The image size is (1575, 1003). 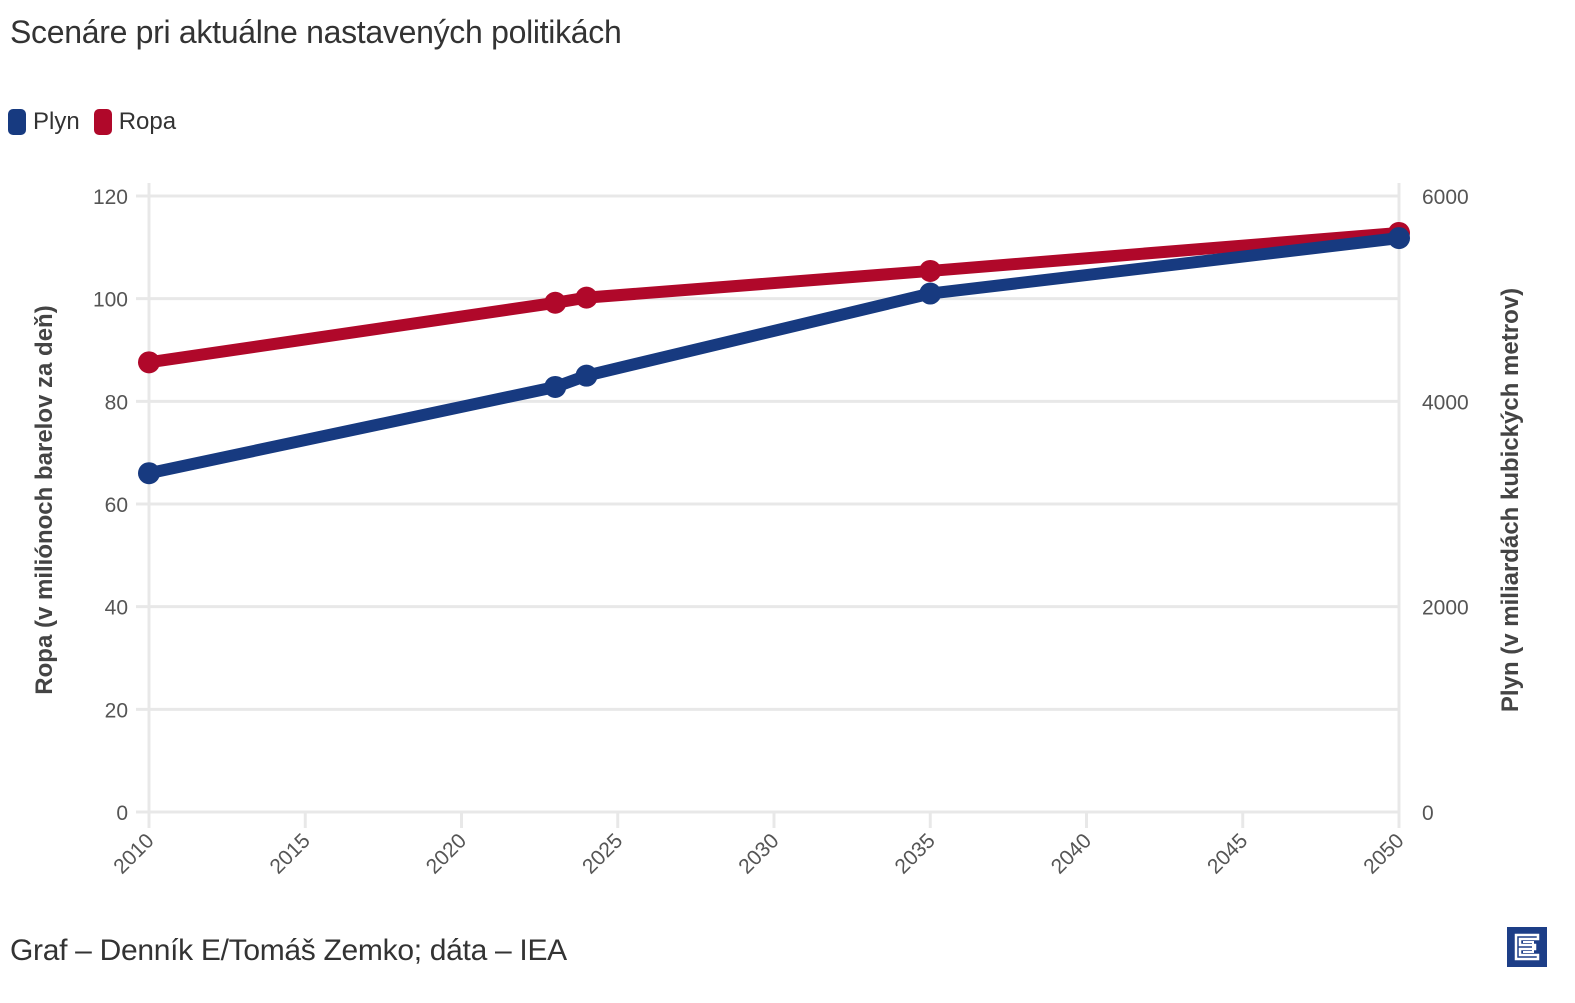 I want to click on legend-label-plyn: Plyn, so click(x=56, y=121).